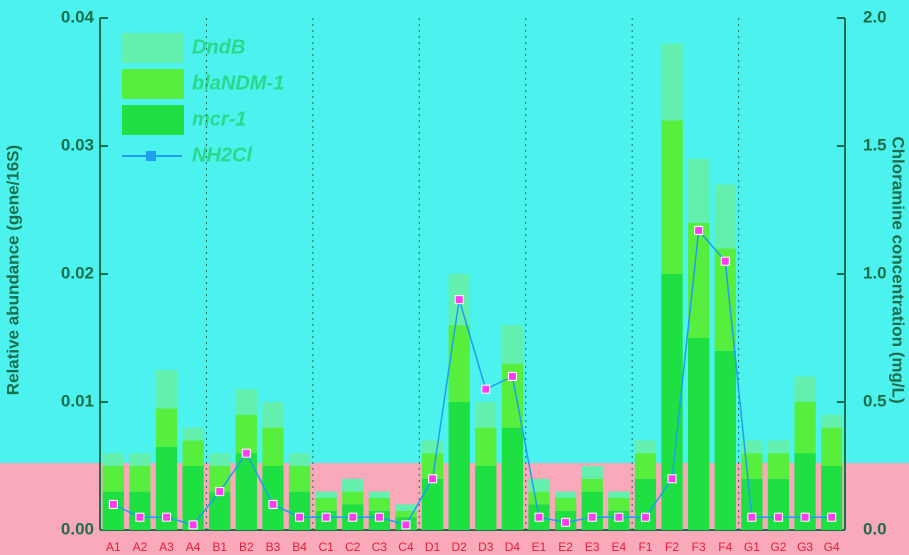  What do you see at coordinates (592, 547) in the screenshot?
I see `x-tick-label: E3` at bounding box center [592, 547].